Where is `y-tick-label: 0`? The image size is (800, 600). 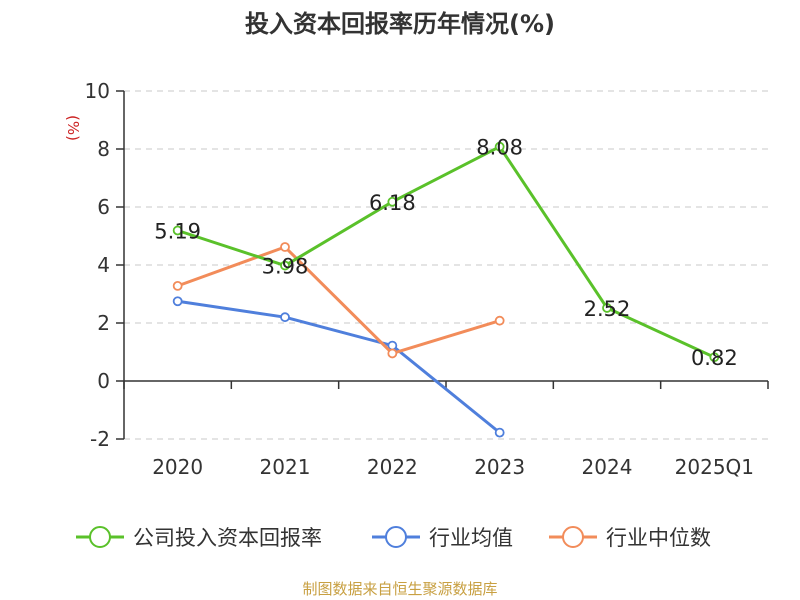 y-tick-label: 0 is located at coordinates (103, 381).